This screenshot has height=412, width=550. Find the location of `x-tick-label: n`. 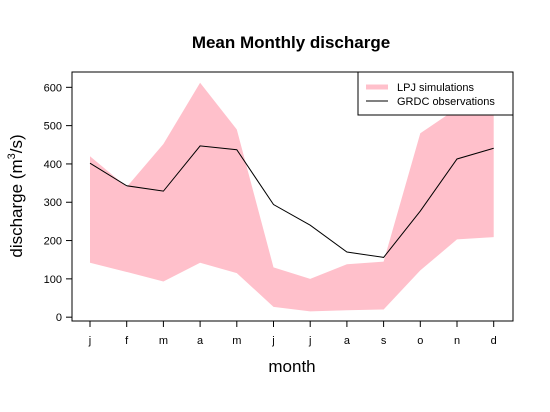

x-tick-label: n is located at coordinates (457, 341).